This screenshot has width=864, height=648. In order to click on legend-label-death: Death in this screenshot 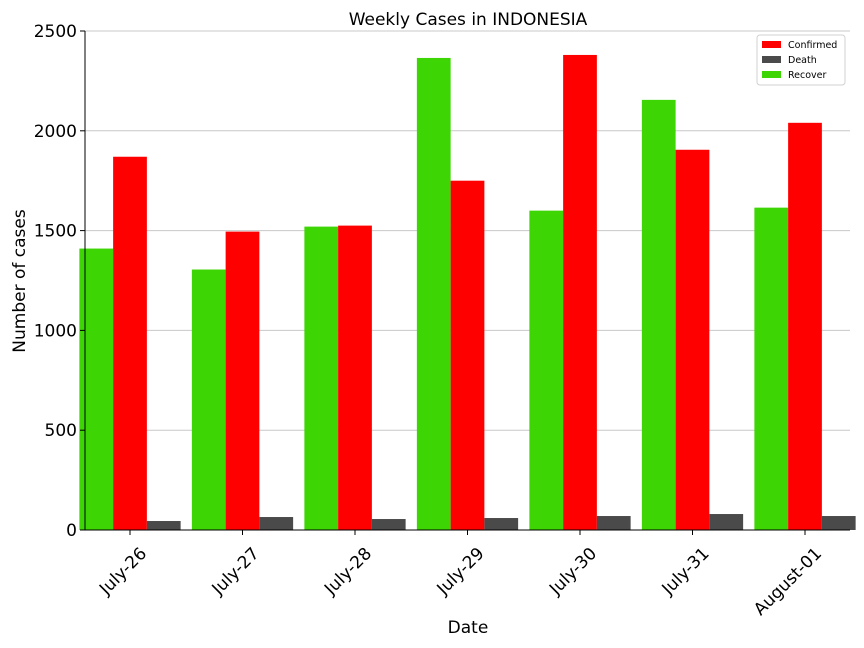, I will do `click(802, 60)`.